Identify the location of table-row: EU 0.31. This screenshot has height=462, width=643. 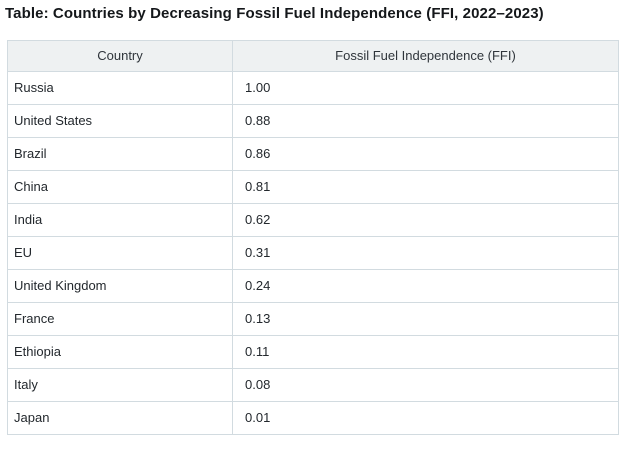
(313, 253).